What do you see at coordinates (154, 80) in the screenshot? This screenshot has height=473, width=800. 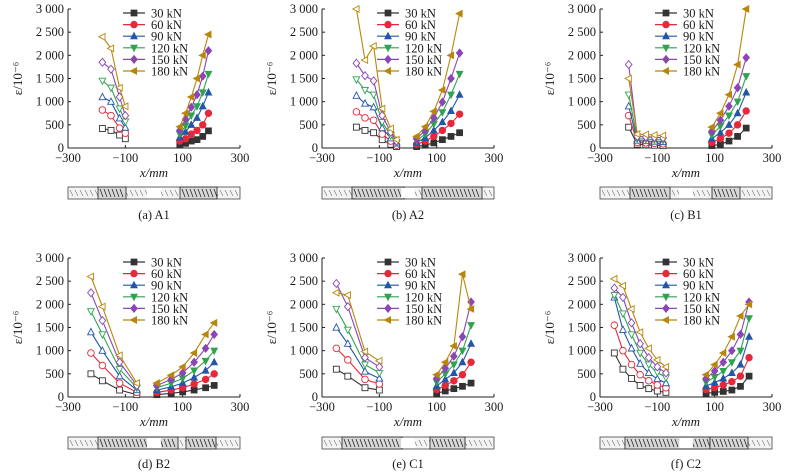 I see `series-180-kN` at bounding box center [154, 80].